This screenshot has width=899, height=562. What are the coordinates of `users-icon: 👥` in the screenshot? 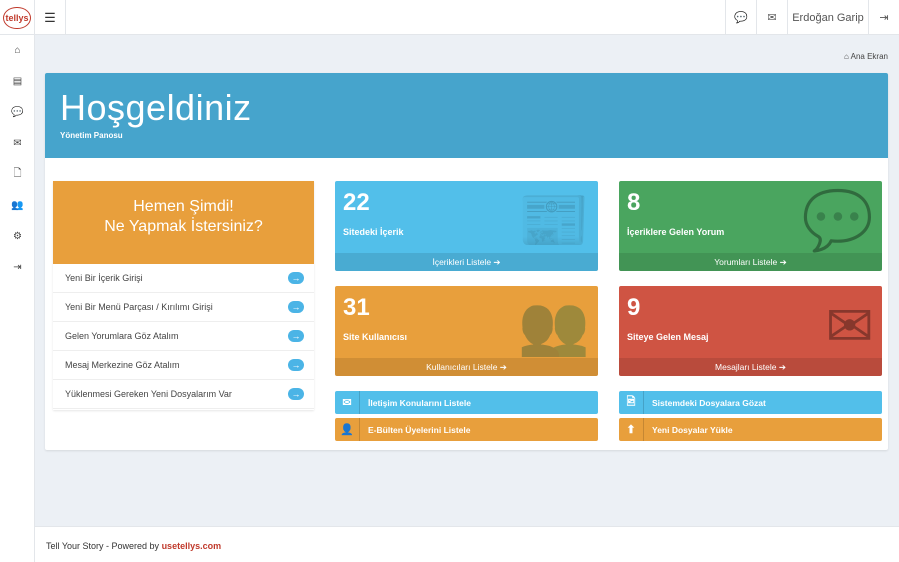 It's located at (553, 325).